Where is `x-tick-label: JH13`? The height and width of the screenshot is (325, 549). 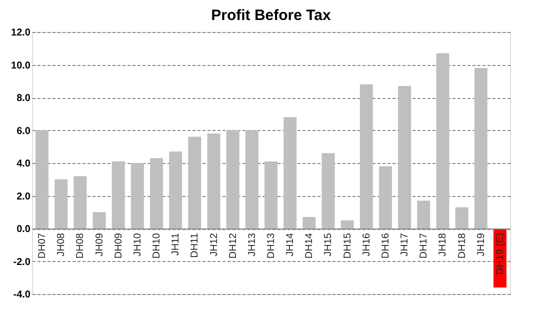 x-tick-label: JH13 is located at coordinates (252, 244).